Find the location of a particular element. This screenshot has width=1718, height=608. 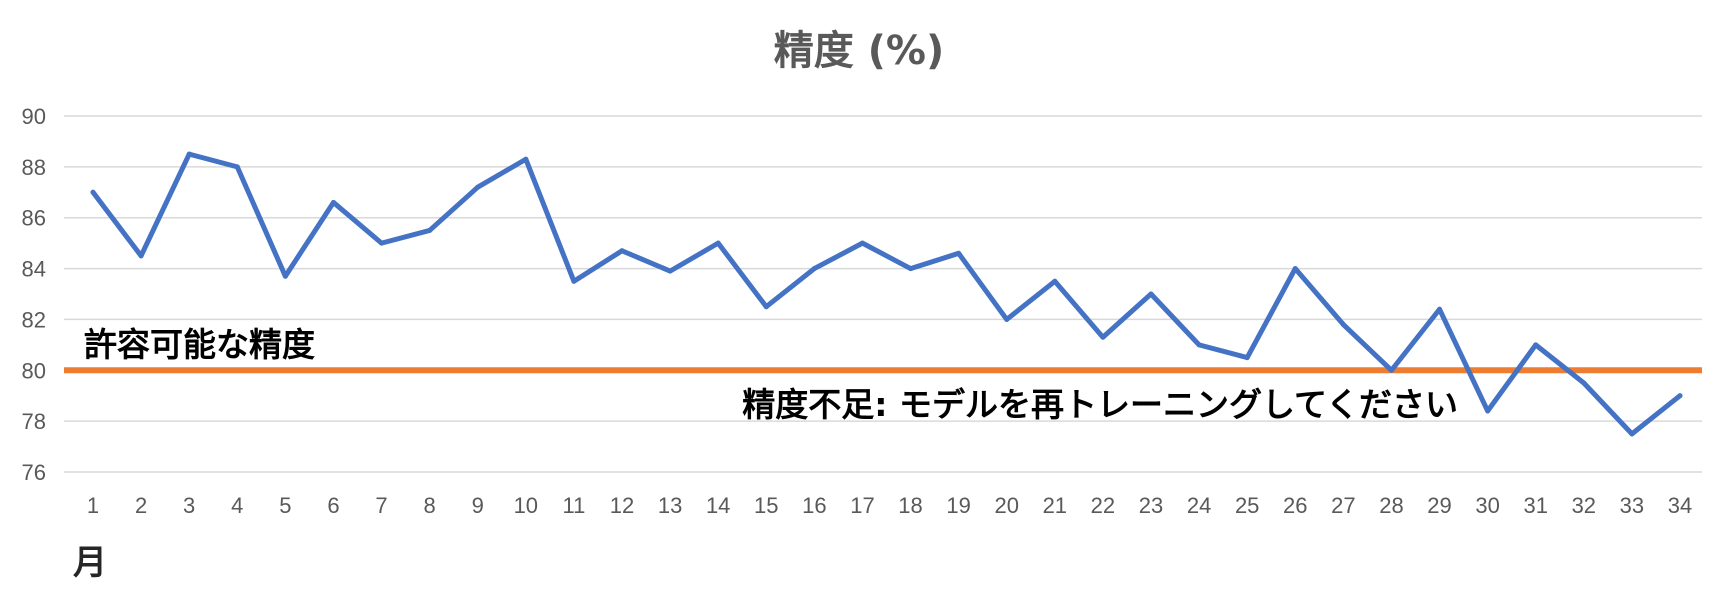

x-tick-label: 19 is located at coordinates (958, 505).